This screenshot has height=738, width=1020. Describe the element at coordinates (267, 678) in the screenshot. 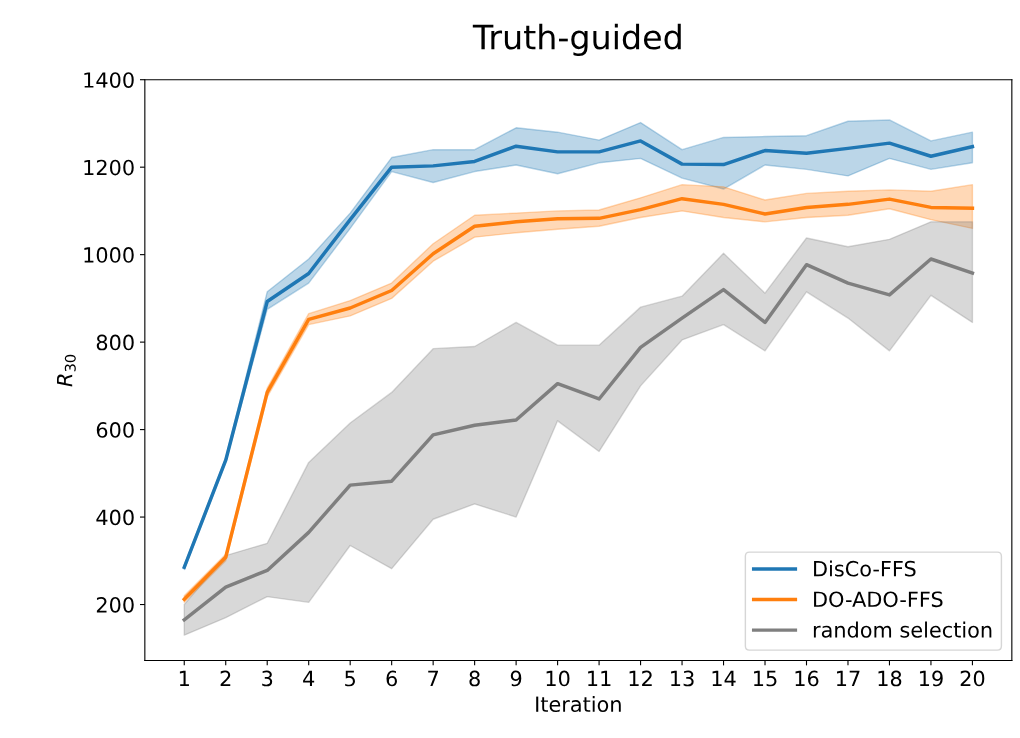

I see `x-tick-label: 3` at that location.